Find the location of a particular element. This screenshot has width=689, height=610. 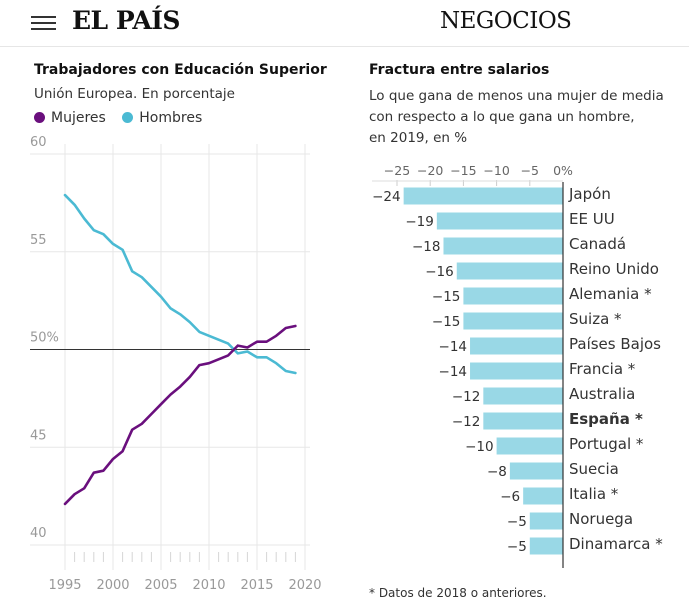

bar-category-label: Noruega is located at coordinates (601, 519).